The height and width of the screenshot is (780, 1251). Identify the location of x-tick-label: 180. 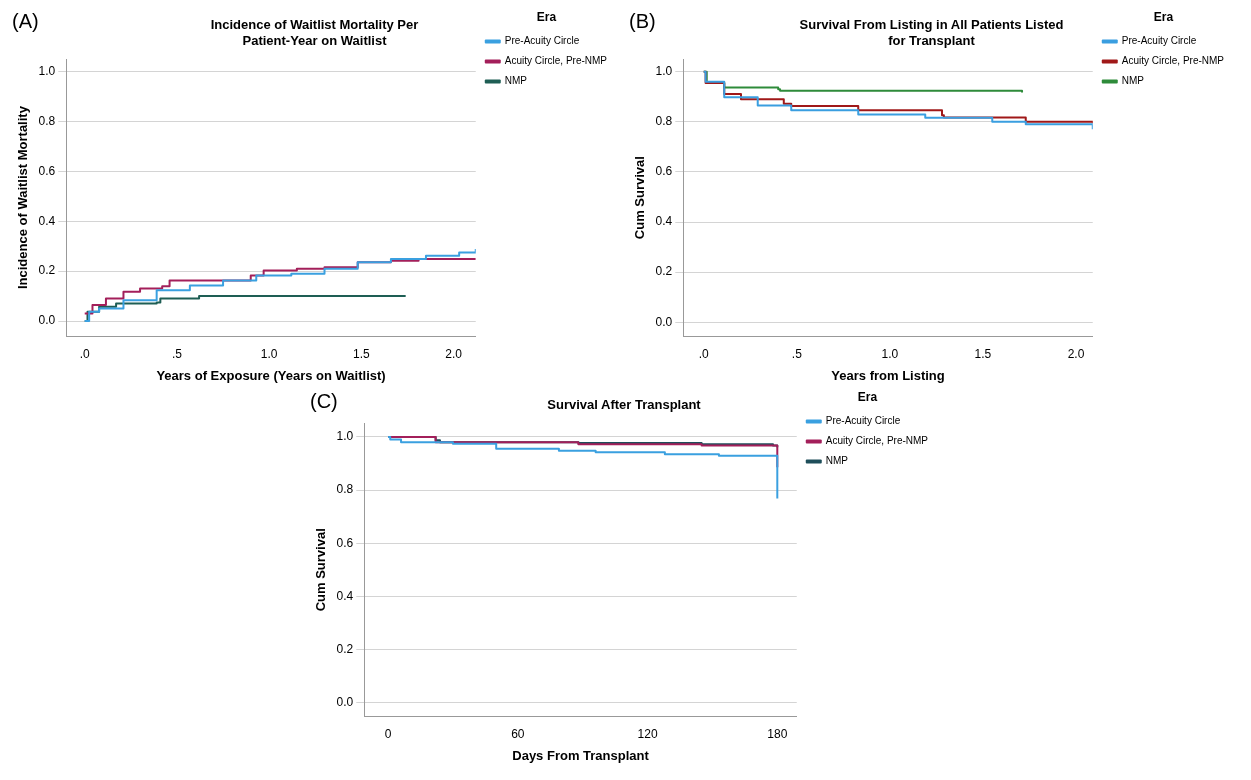
(777, 733).